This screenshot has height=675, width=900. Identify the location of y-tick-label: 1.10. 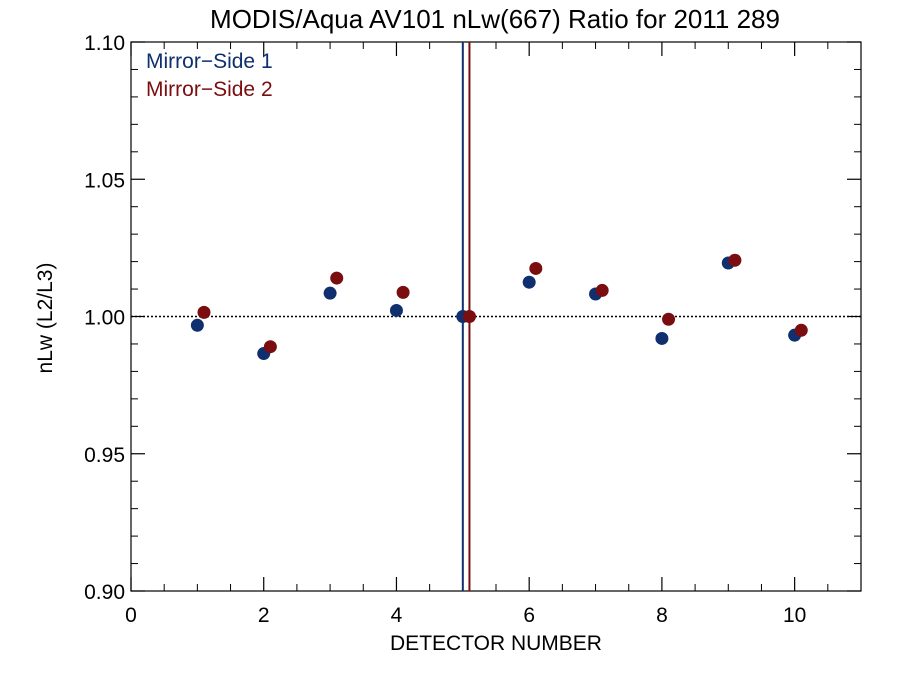
(104, 43).